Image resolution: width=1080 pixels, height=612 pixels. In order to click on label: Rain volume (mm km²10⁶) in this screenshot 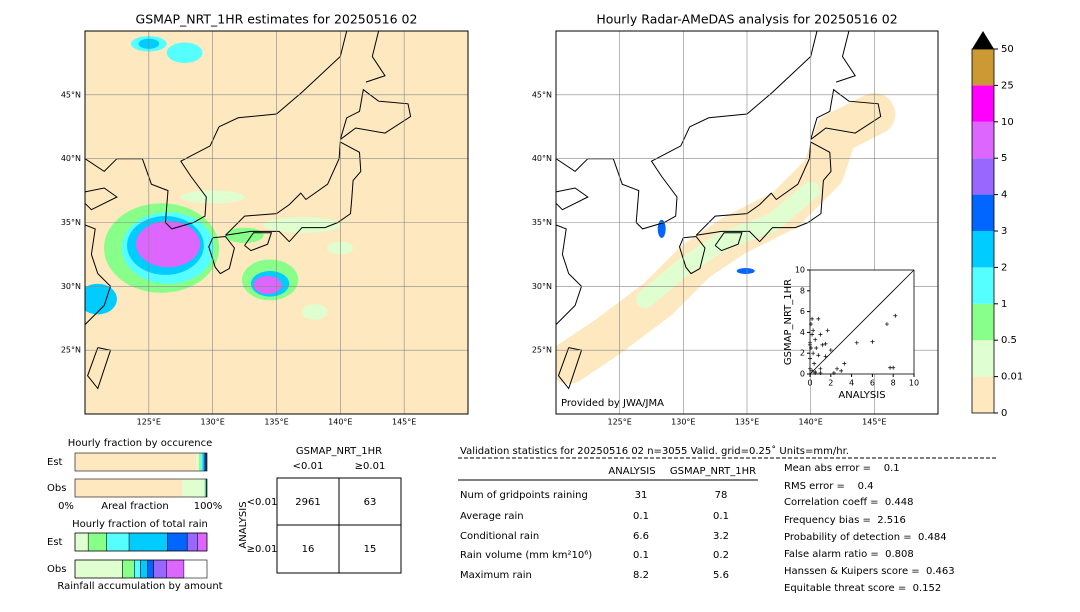, I will do `click(526, 555)`.